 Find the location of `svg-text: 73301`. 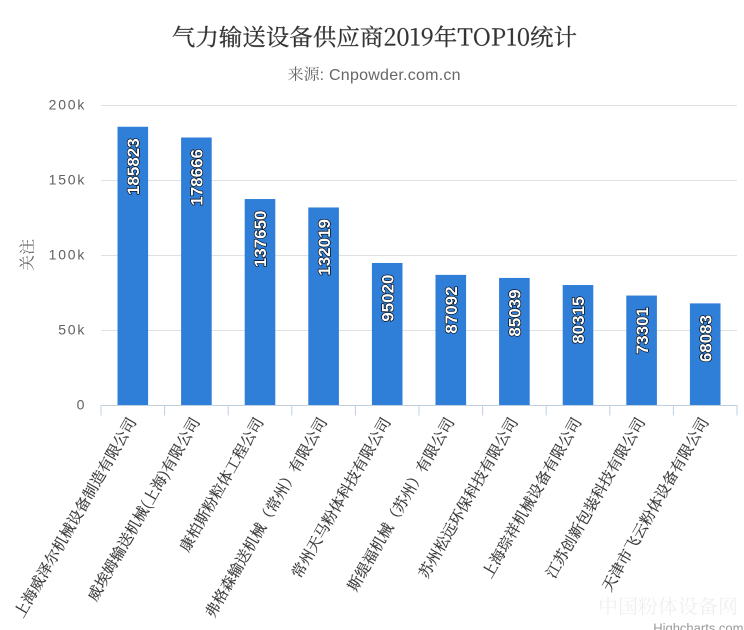

svg-text: 73301 is located at coordinates (642, 330).